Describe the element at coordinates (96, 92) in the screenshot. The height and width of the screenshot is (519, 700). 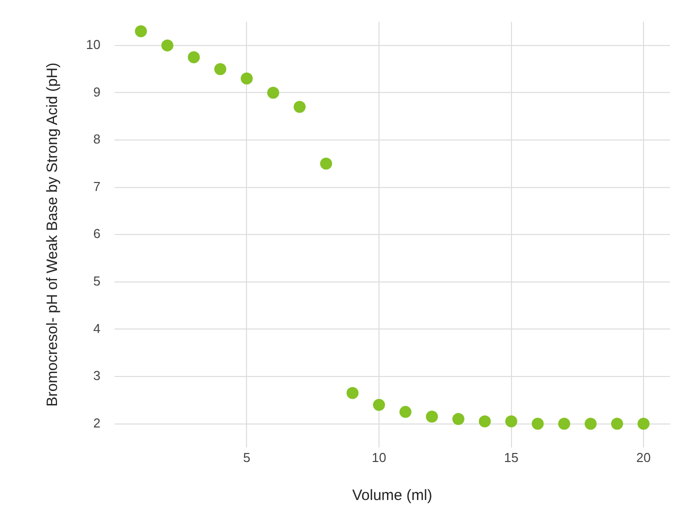
I see `y-tick-label: 9` at that location.